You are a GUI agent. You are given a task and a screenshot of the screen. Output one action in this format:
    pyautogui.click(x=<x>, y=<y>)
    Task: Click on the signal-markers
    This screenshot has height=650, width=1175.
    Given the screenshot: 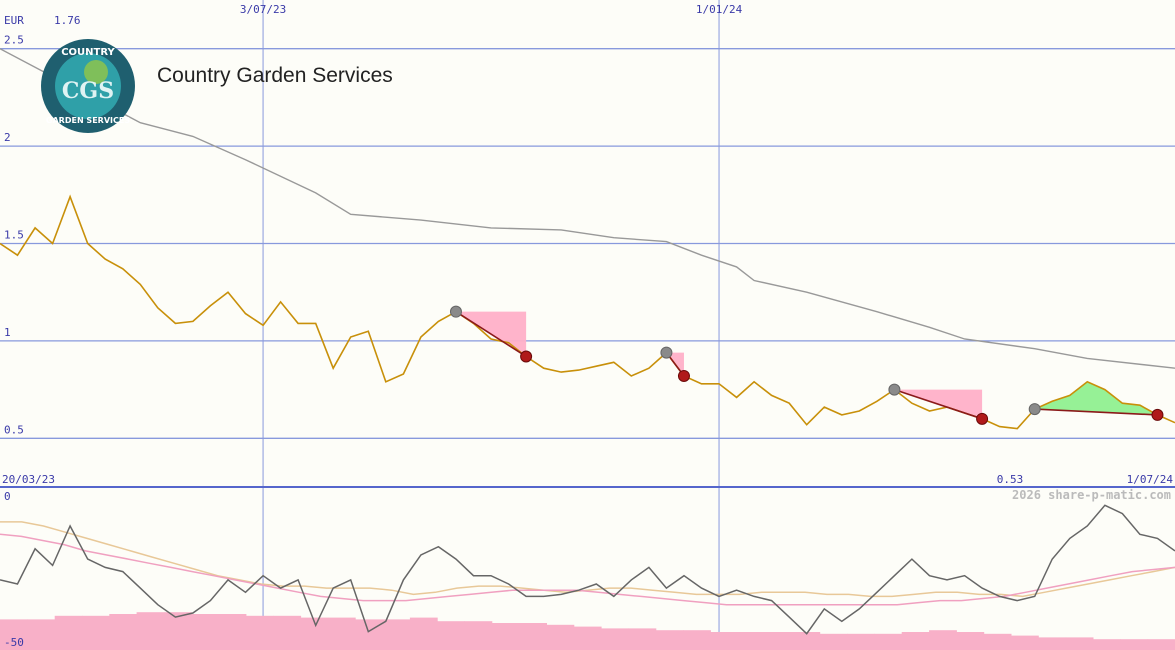 What is the action you would take?
    pyautogui.click(x=806, y=365)
    